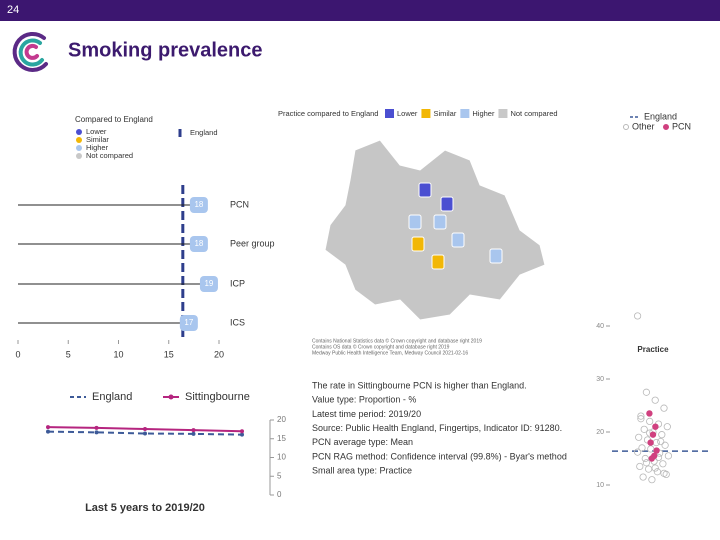 The image size is (720, 540). I want to click on category-label: Peer group, so click(252, 243).